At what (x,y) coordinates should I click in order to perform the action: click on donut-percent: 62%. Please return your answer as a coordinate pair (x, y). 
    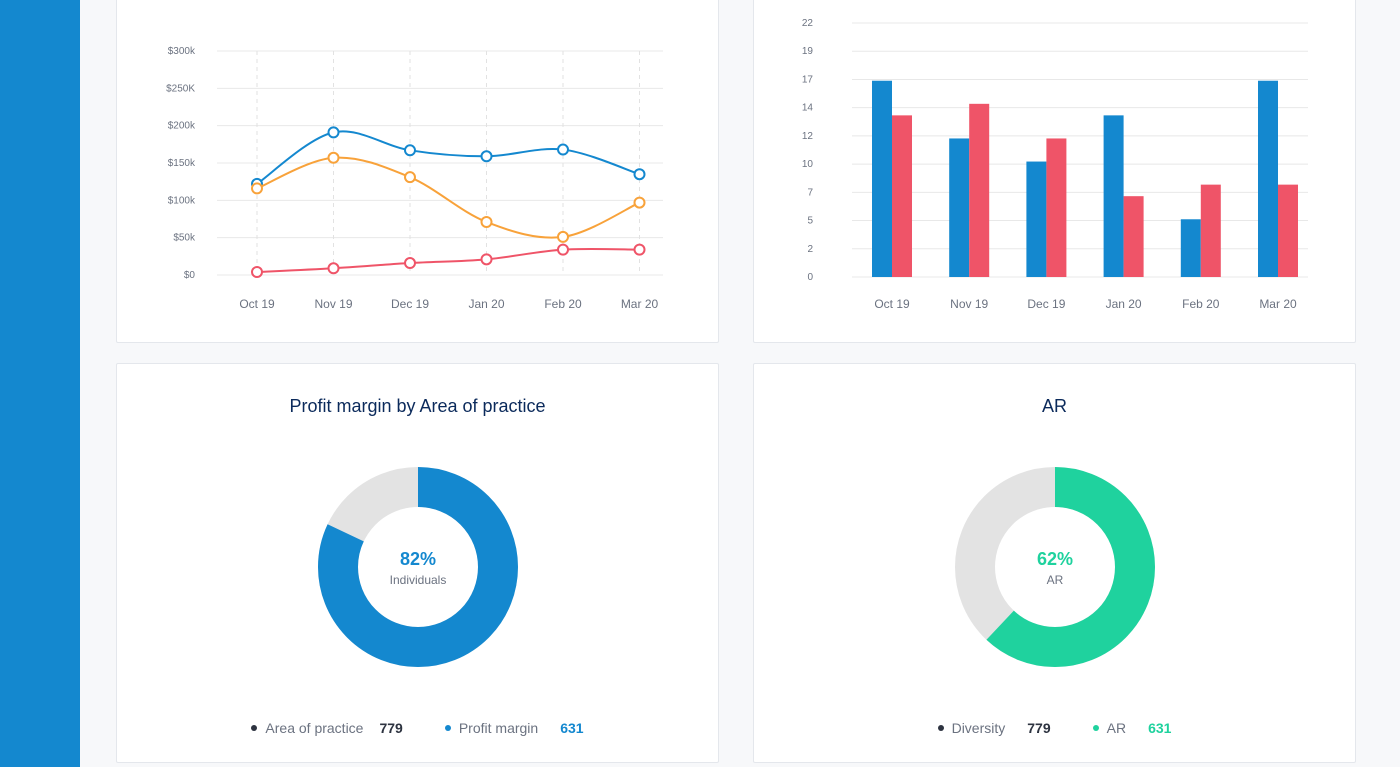
    Looking at the image, I should click on (1055, 558).